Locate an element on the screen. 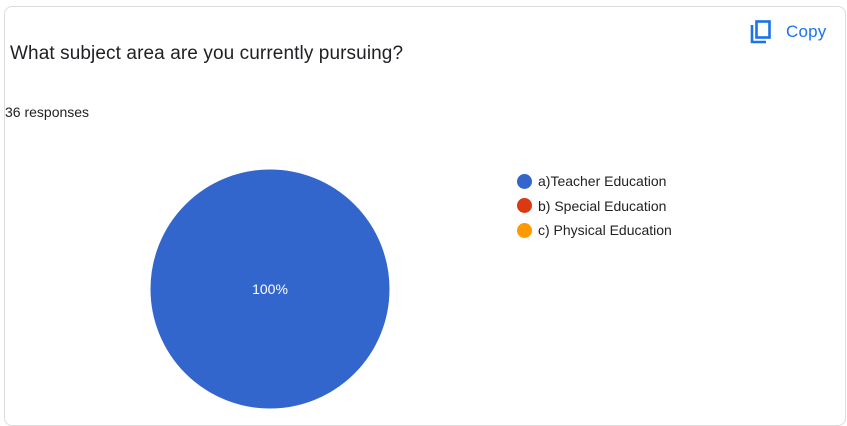  legend-label: c) Physical Education is located at coordinates (605, 230).